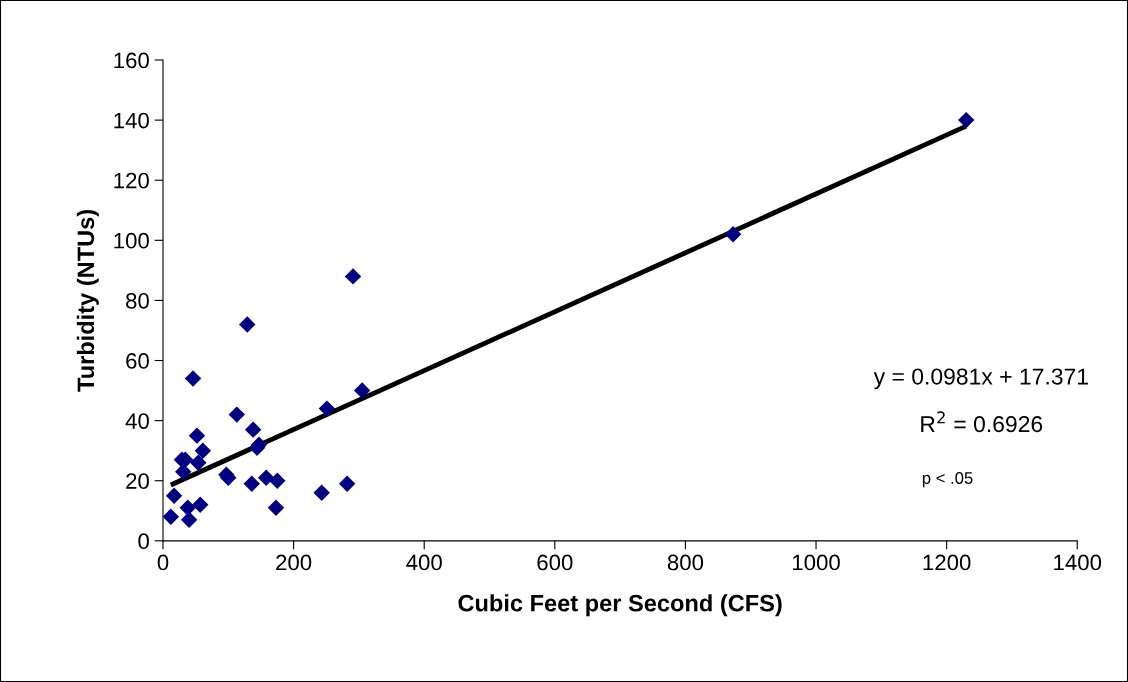 The width and height of the screenshot is (1128, 682). I want to click on y-tick-label: 20, so click(137, 481).